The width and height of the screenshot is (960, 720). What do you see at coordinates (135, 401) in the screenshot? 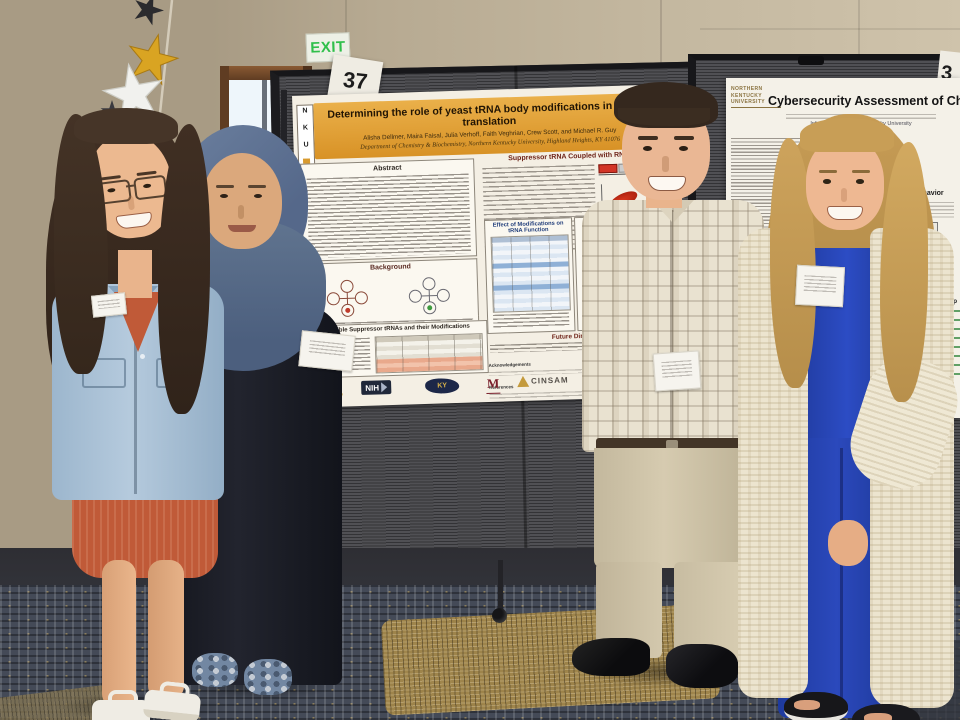
I see `denim-seam` at bounding box center [135, 401].